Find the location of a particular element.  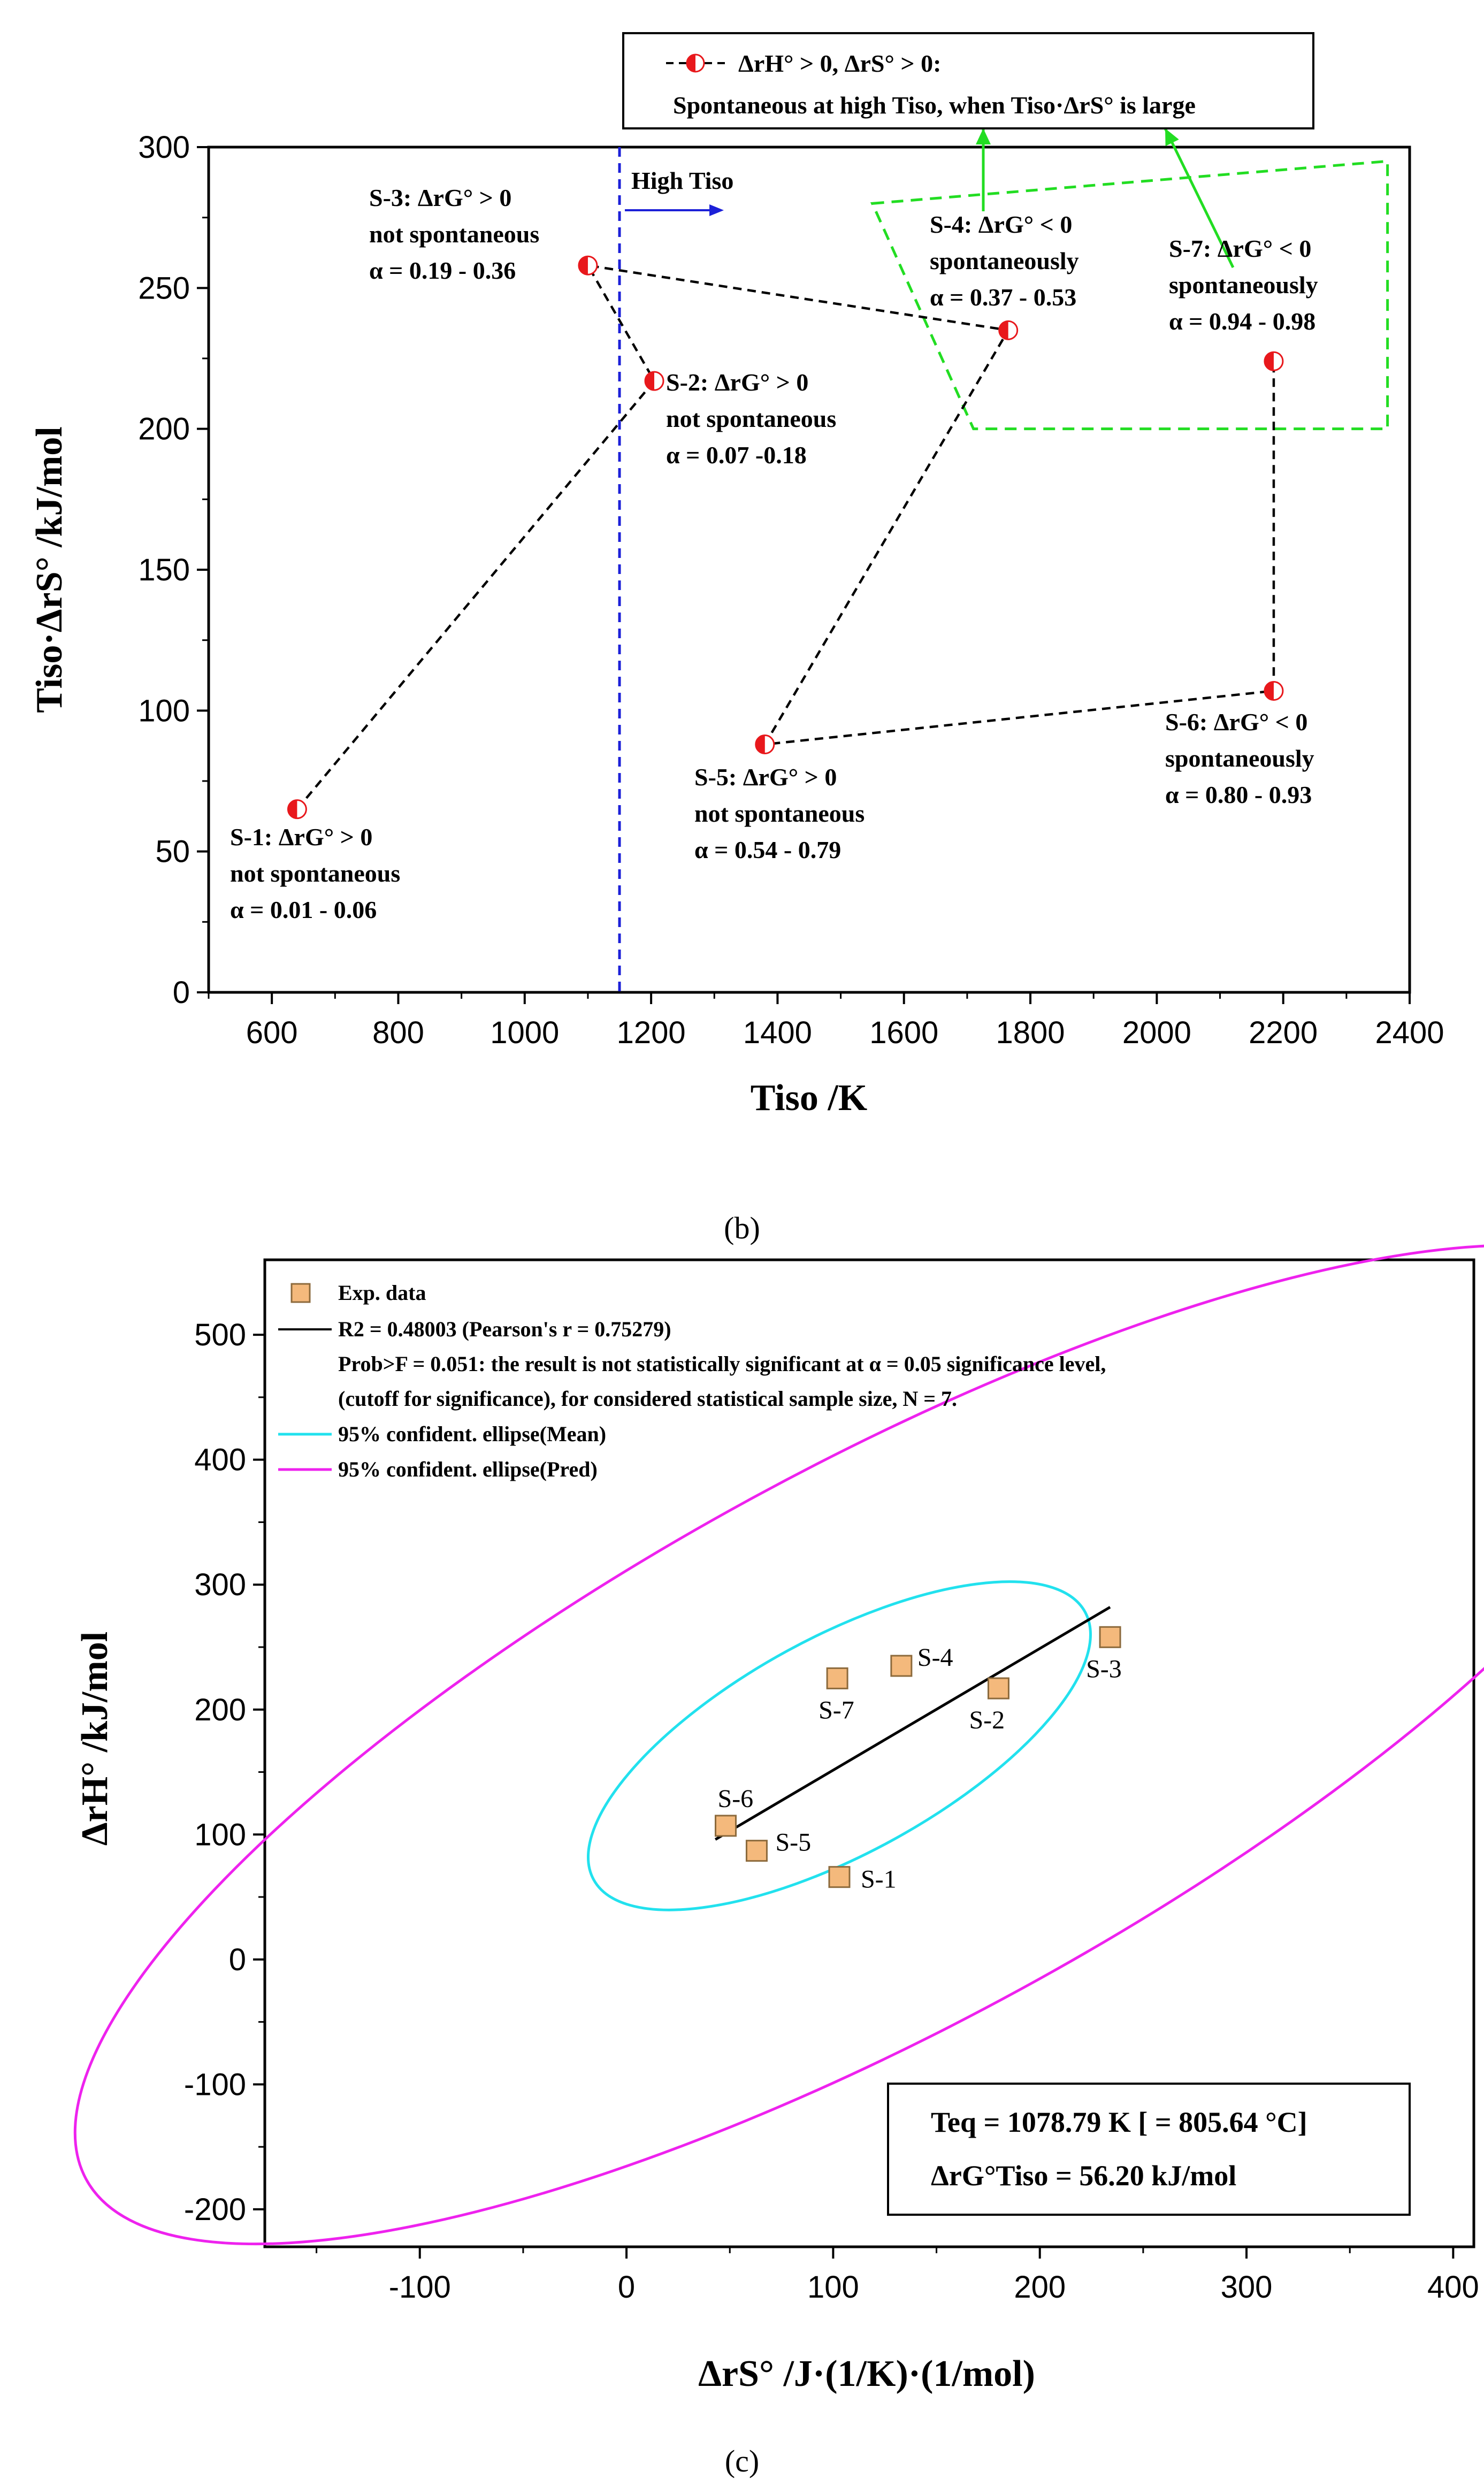

gibbs-energy-value: ΔrG°Tiso = 56.20 kJ/mol is located at coordinates (1083, 2176).